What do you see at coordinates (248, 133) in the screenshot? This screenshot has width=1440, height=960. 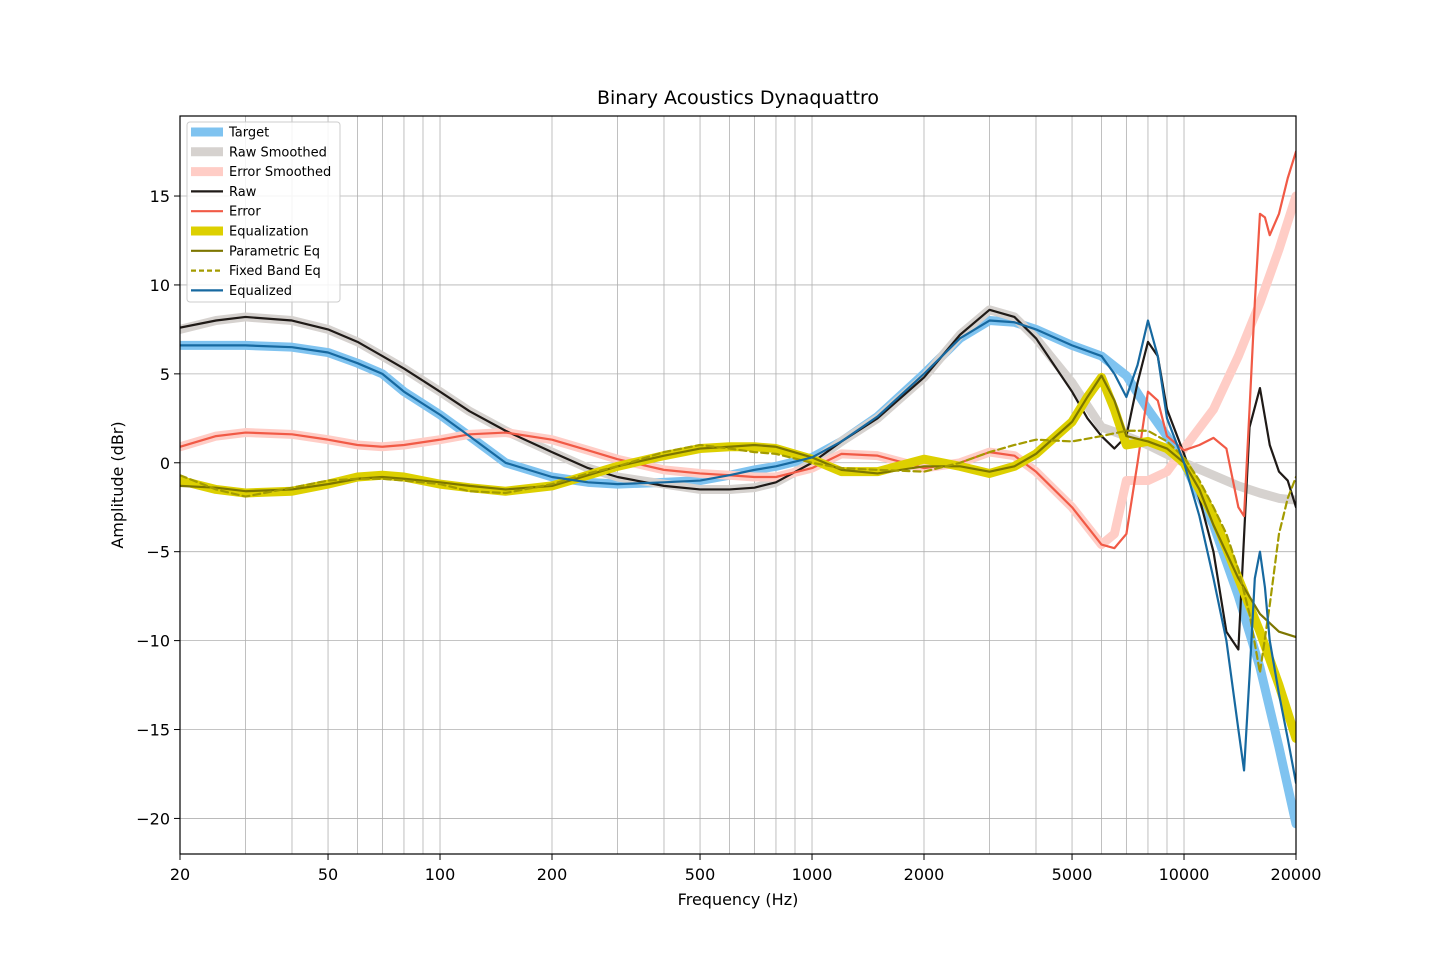 I see `legend-label-target: Target` at bounding box center [248, 133].